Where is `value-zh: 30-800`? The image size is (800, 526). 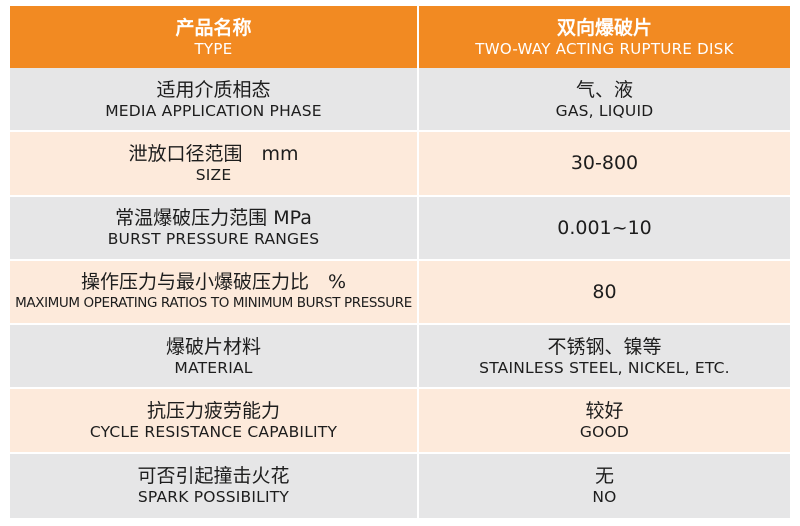
value-zh: 30-800 is located at coordinates (604, 163).